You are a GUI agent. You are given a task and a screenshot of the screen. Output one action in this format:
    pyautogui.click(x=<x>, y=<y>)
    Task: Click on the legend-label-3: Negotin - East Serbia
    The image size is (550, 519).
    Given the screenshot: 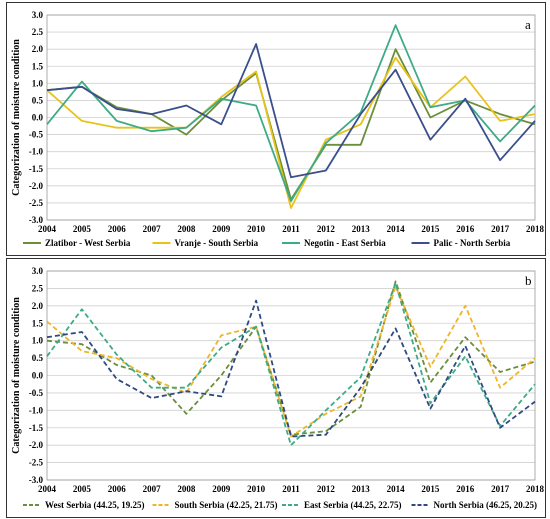 What is the action you would take?
    pyautogui.click(x=345, y=243)
    